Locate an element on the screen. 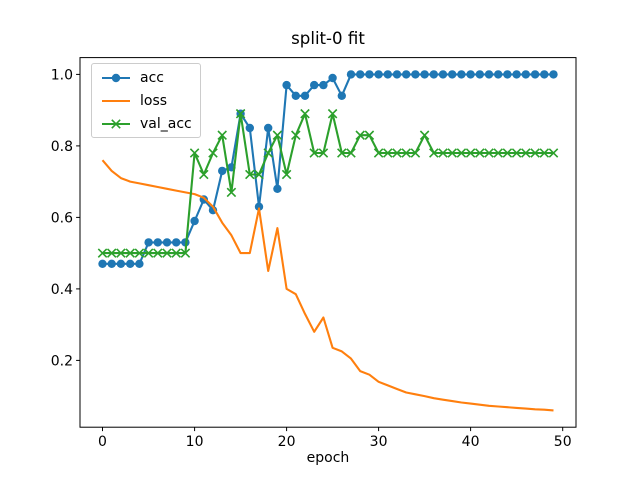 Image resolution: width=640 pixels, height=480 pixels. legend-label-loss: loss is located at coordinates (154, 100).